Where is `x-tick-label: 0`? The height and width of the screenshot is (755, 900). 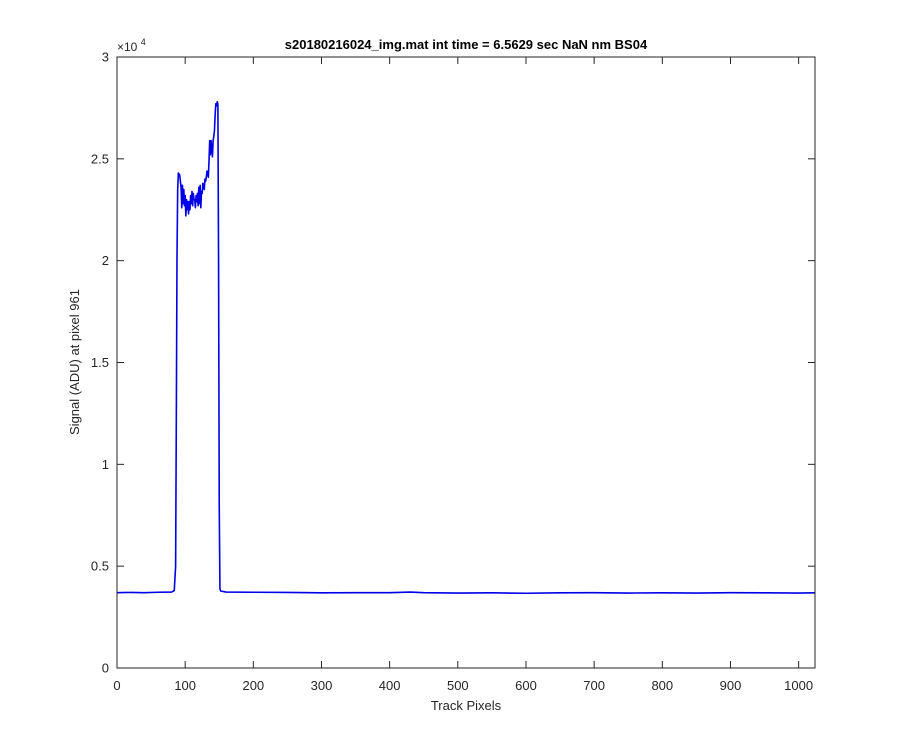 x-tick-label: 0 is located at coordinates (116, 685).